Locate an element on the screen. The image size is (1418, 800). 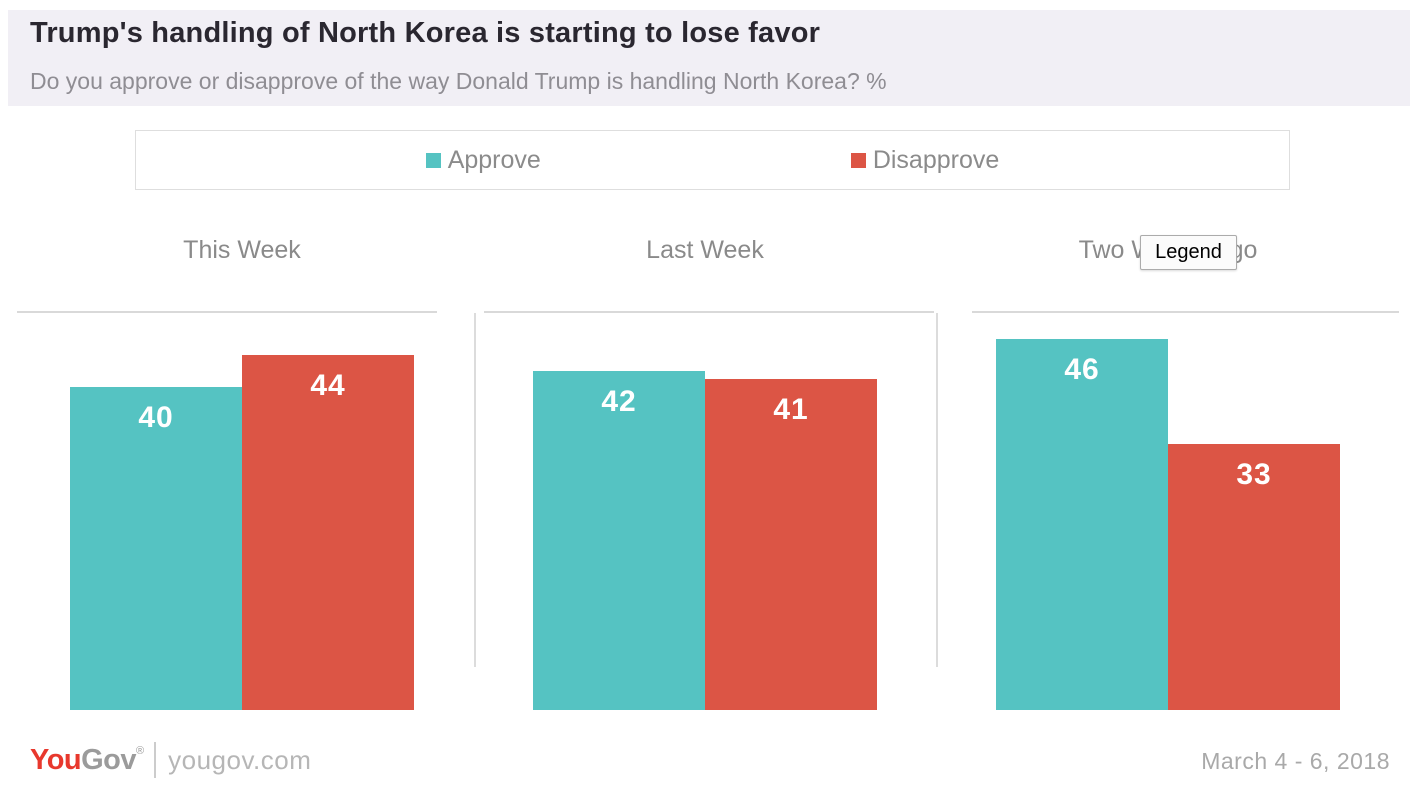
logo-you: You is located at coordinates (56, 759).